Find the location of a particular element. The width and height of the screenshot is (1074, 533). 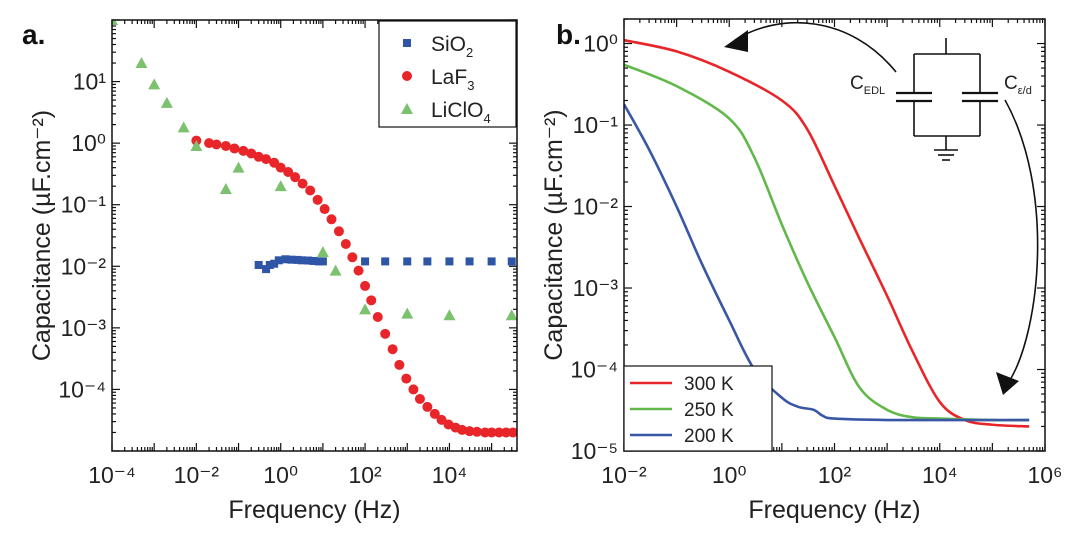

legend-marker-sio2 is located at coordinates (407, 43).